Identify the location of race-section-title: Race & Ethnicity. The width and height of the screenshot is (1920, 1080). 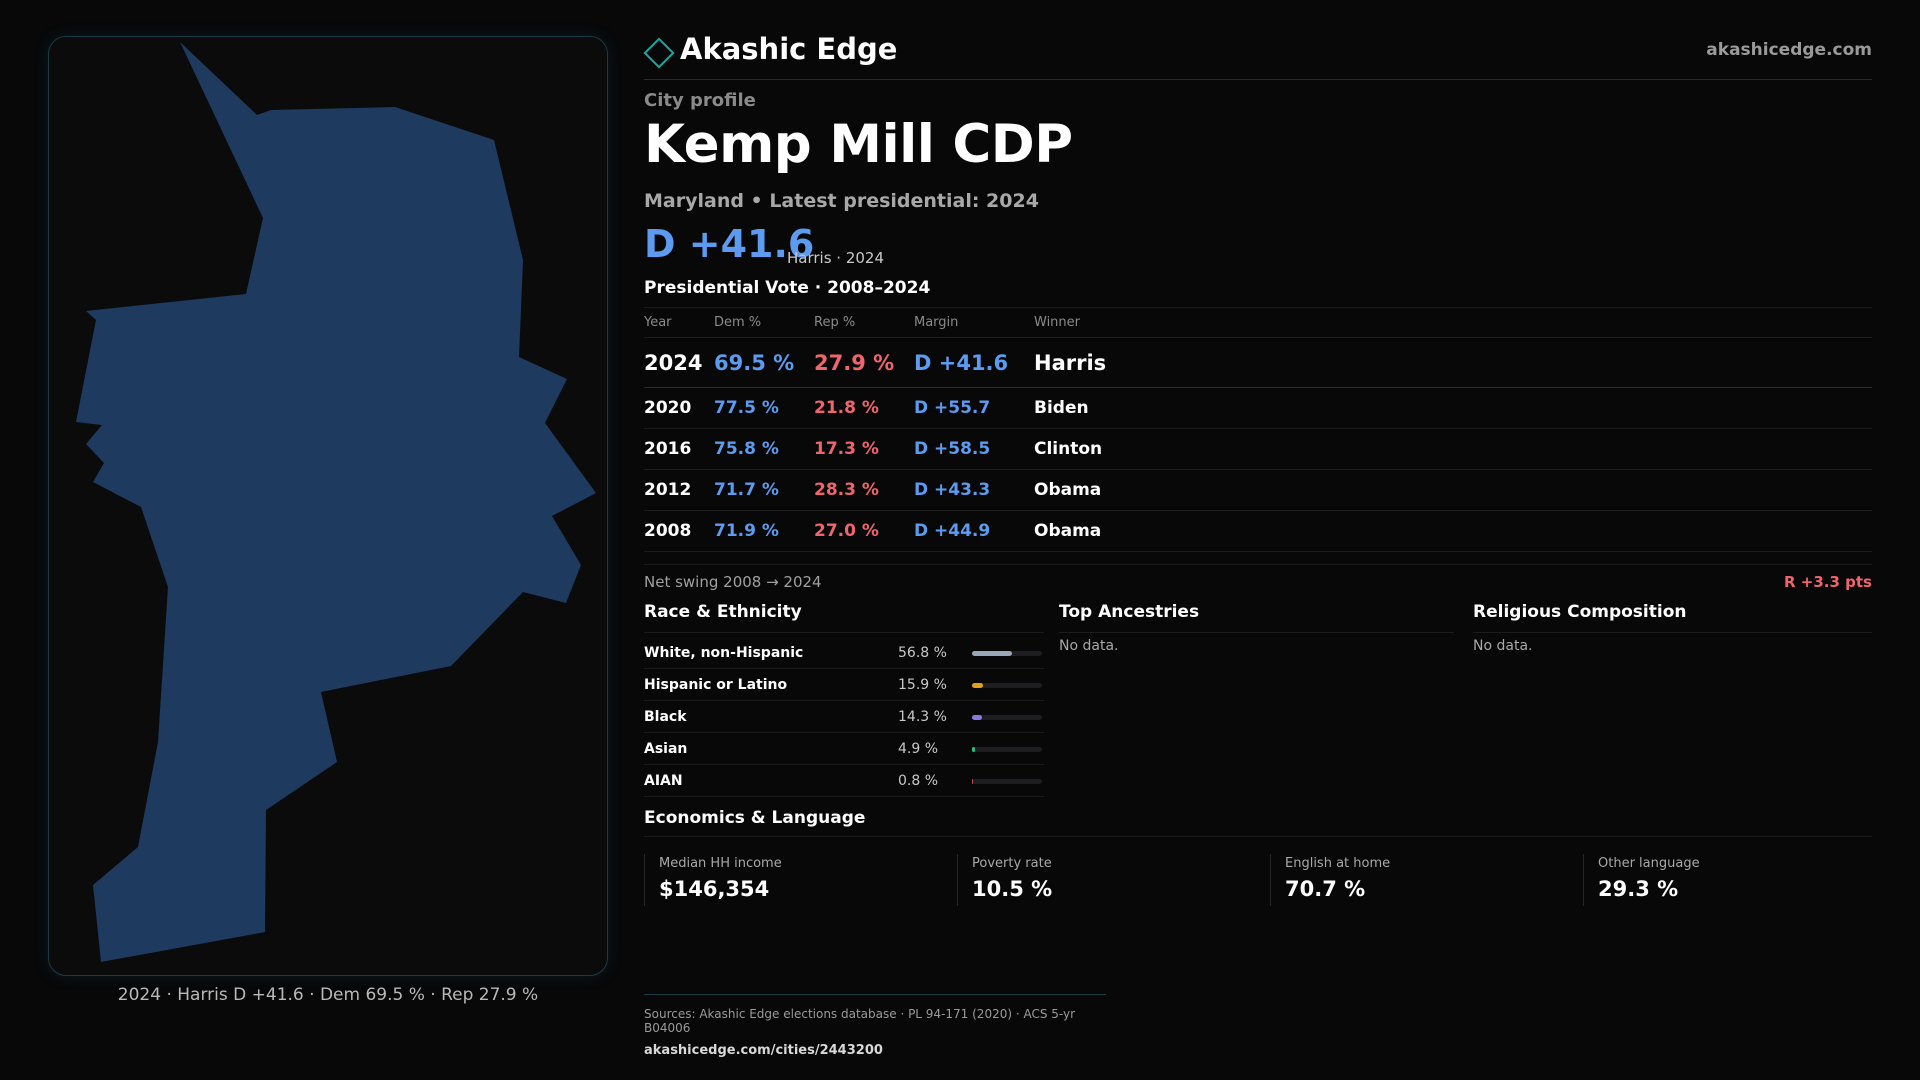
(844, 617).